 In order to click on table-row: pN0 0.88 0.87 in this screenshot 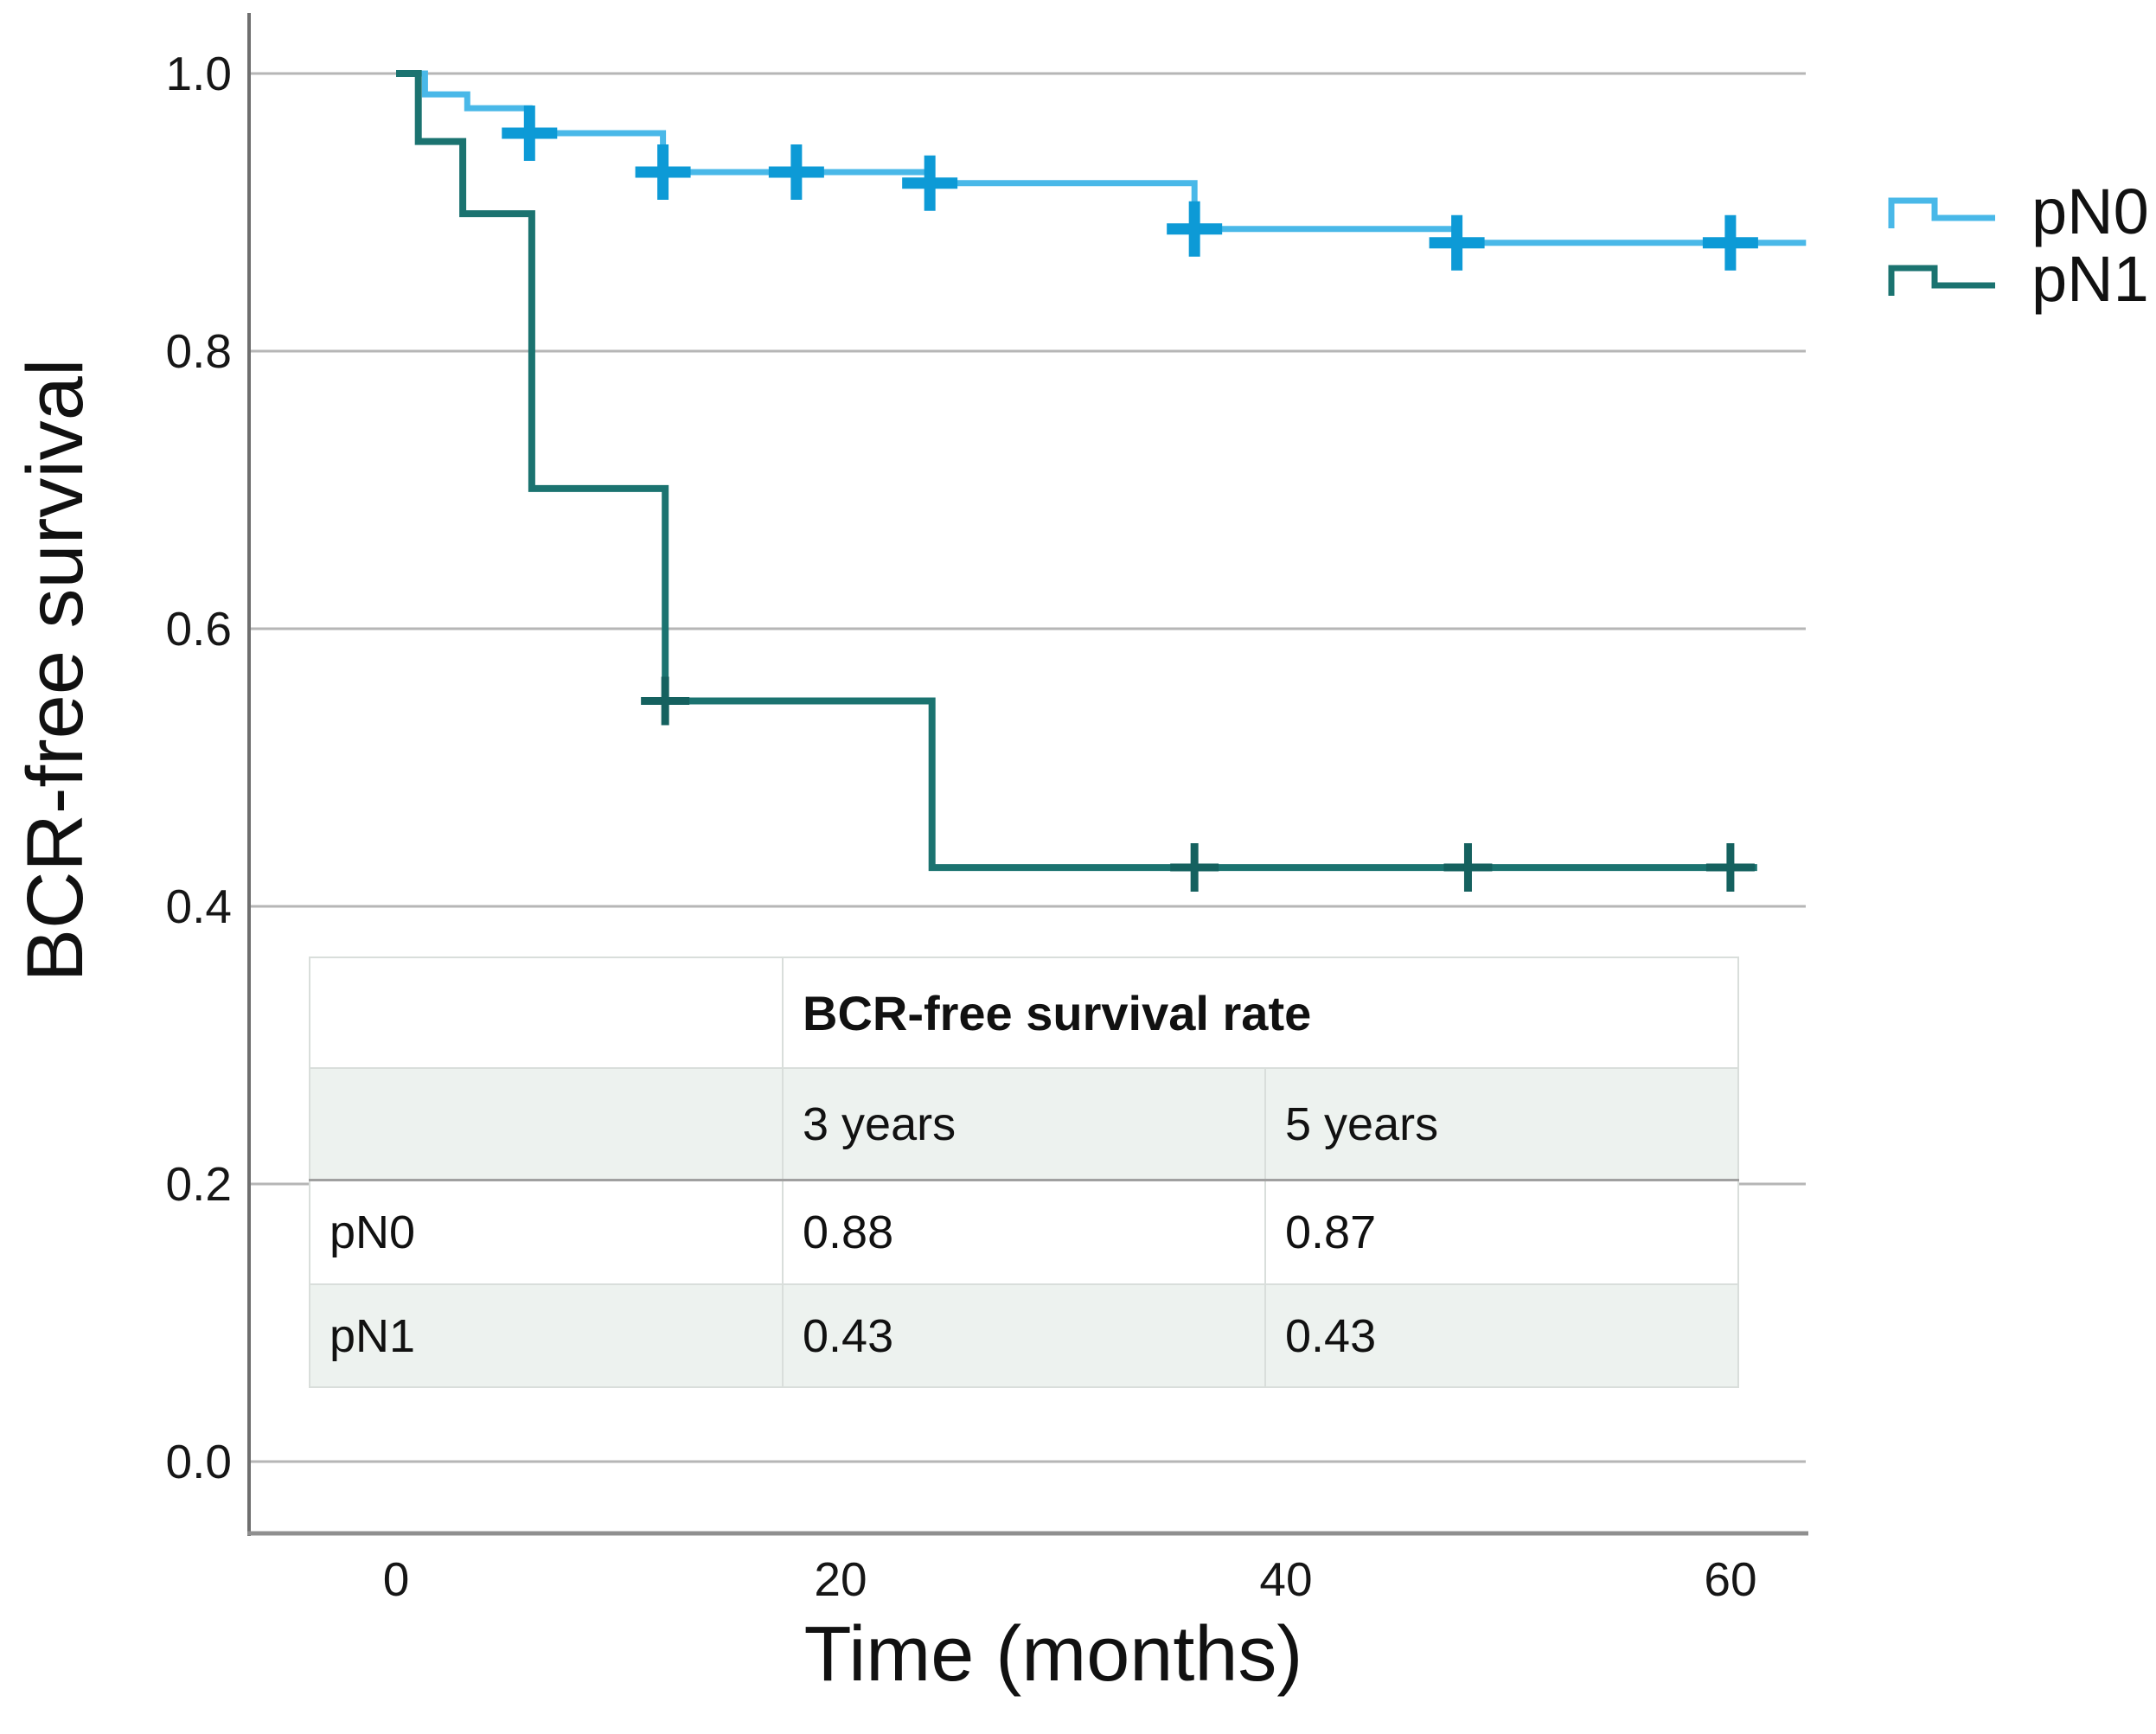, I will do `click(1024, 1232)`.